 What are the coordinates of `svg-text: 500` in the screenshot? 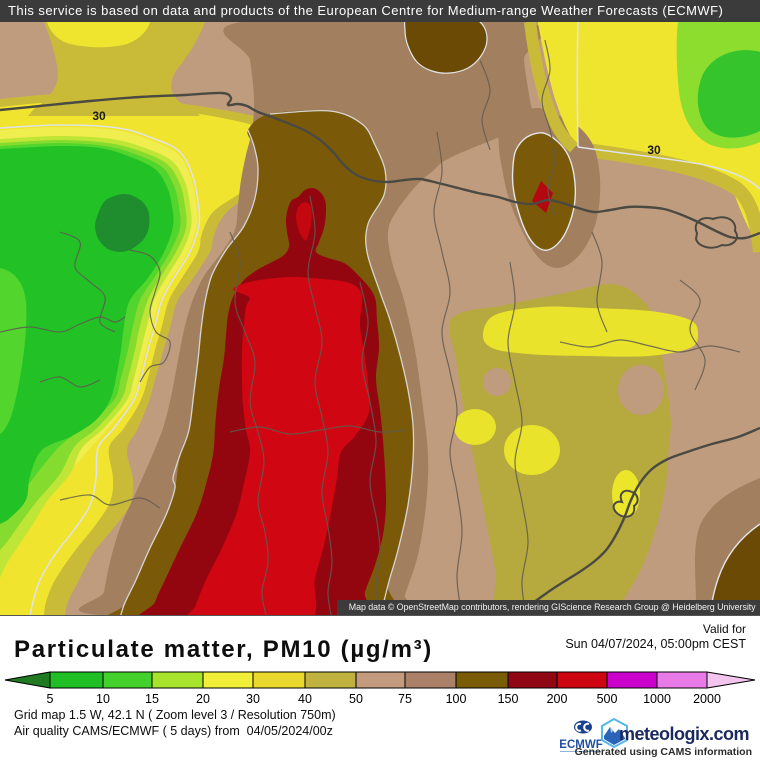 It's located at (607, 699).